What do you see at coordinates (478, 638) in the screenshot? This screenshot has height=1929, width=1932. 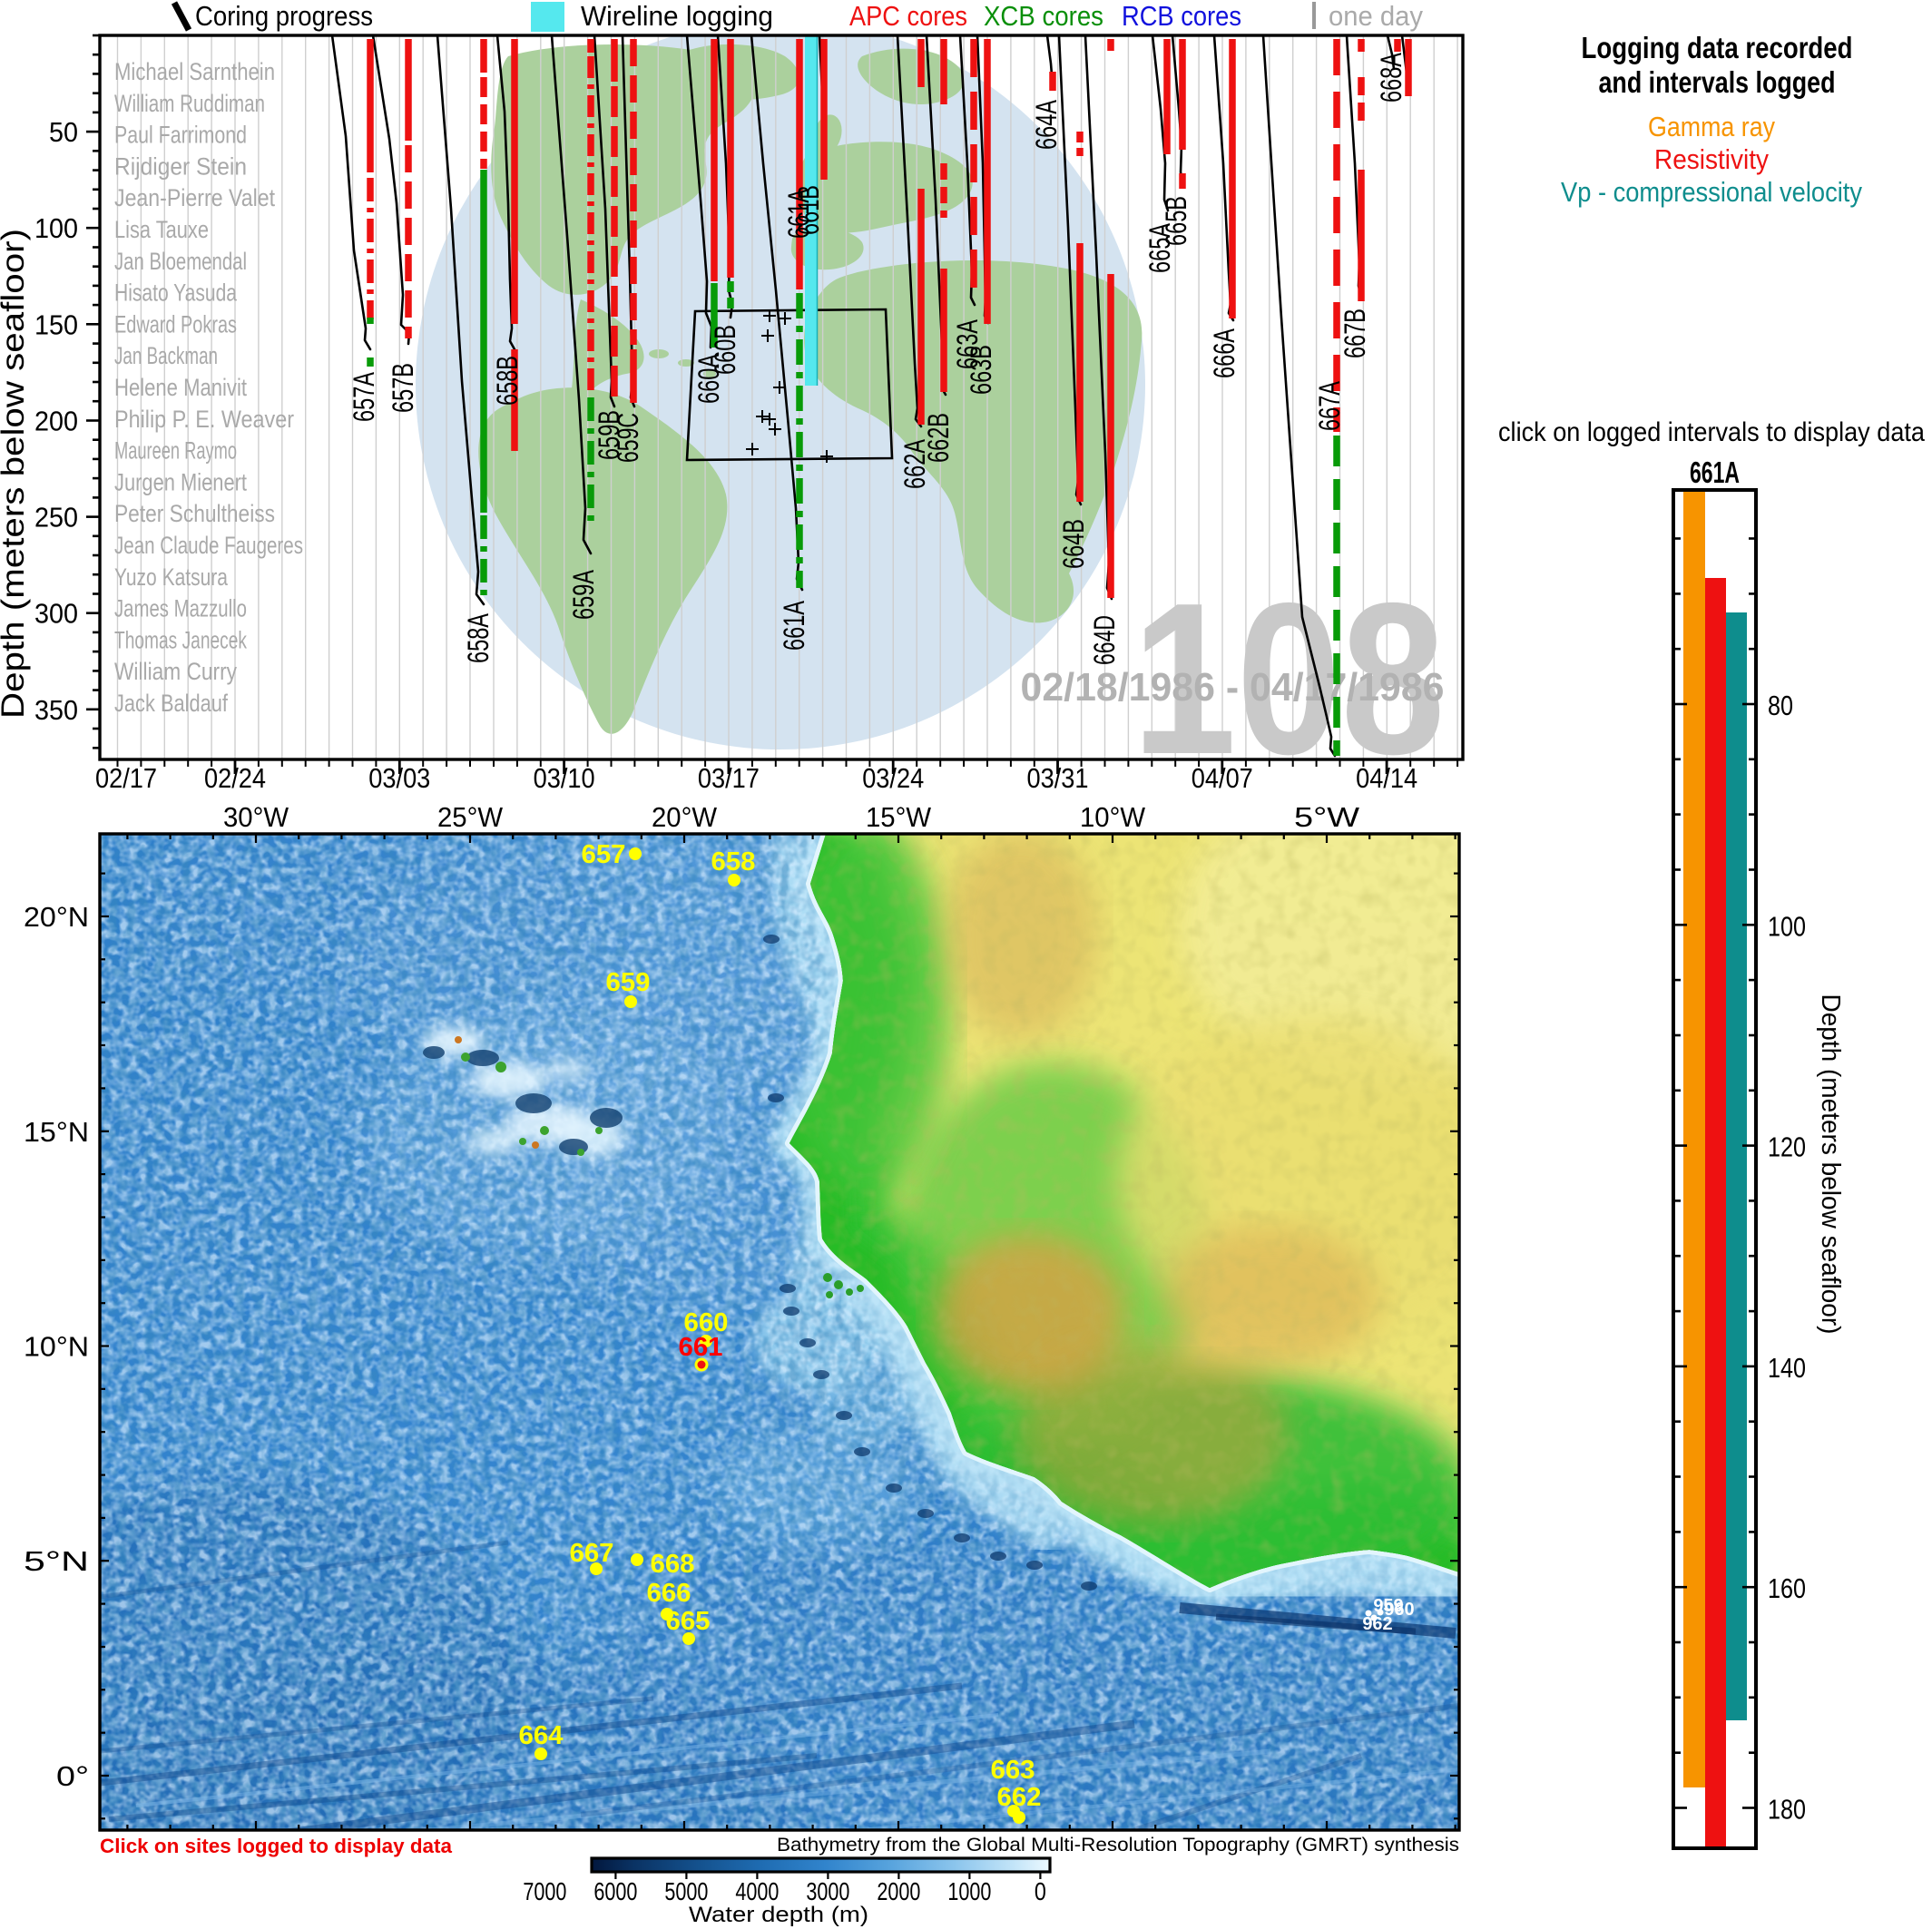 I see `svg-text: 658A` at bounding box center [478, 638].